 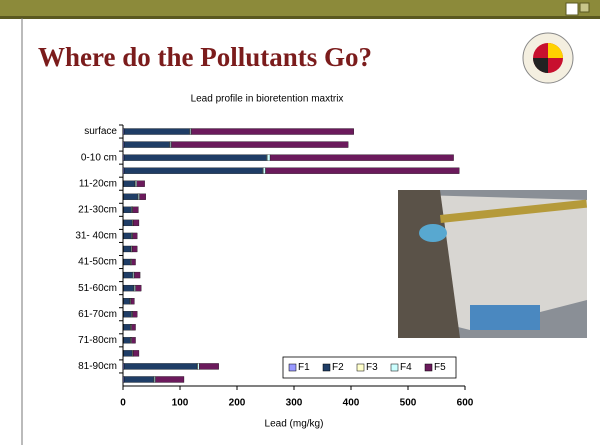 What do you see at coordinates (267, 99) in the screenshot?
I see `chart-title: Lead profile in bioretention maxtrix` at bounding box center [267, 99].